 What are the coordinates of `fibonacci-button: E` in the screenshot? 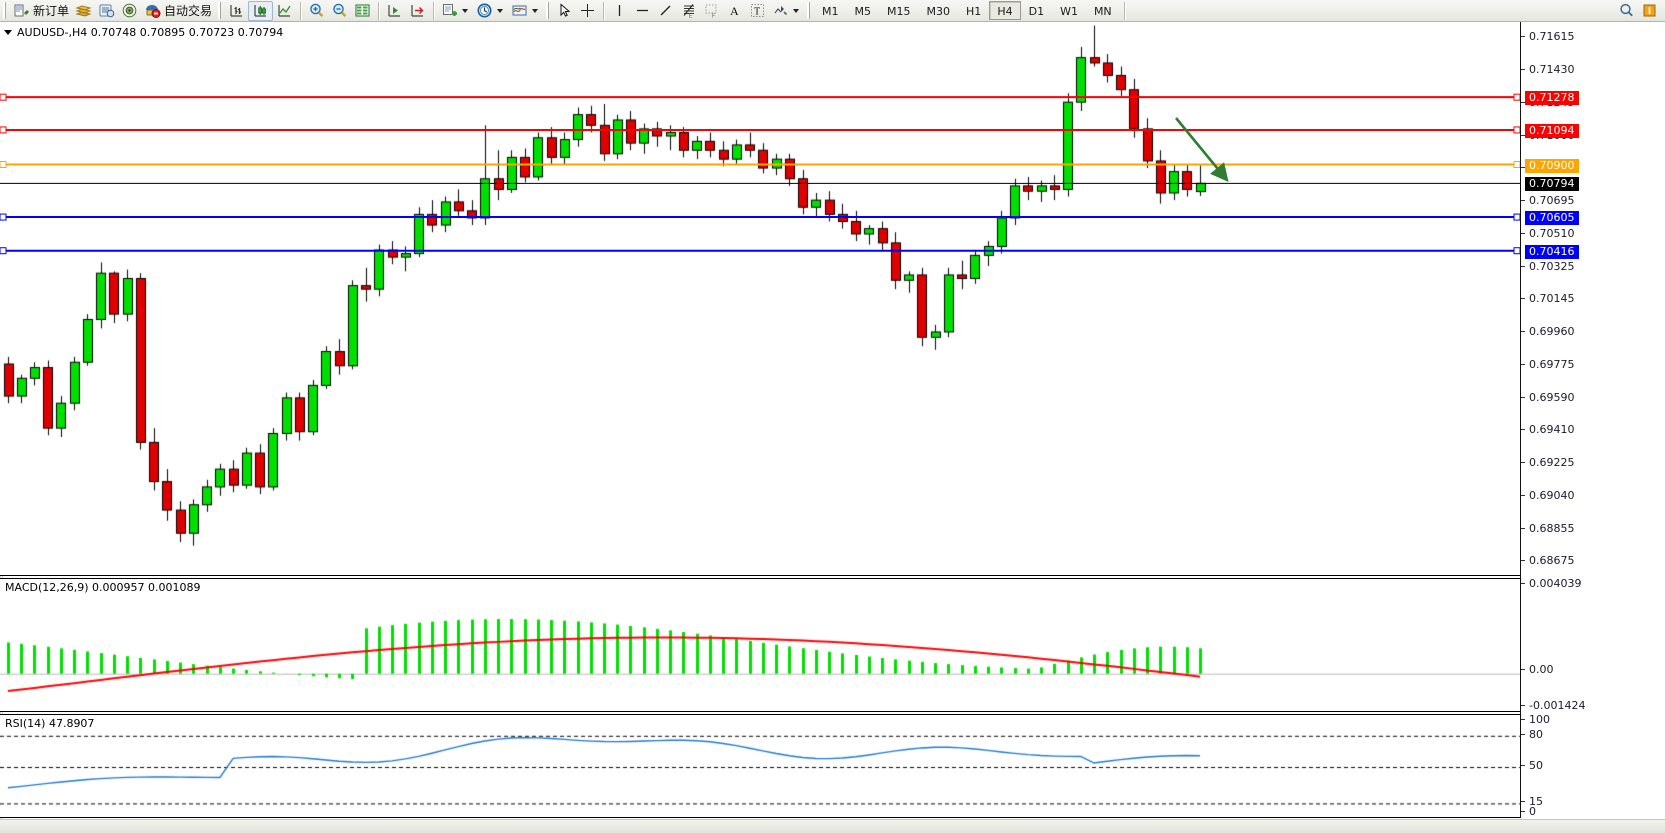 It's located at (688, 11).